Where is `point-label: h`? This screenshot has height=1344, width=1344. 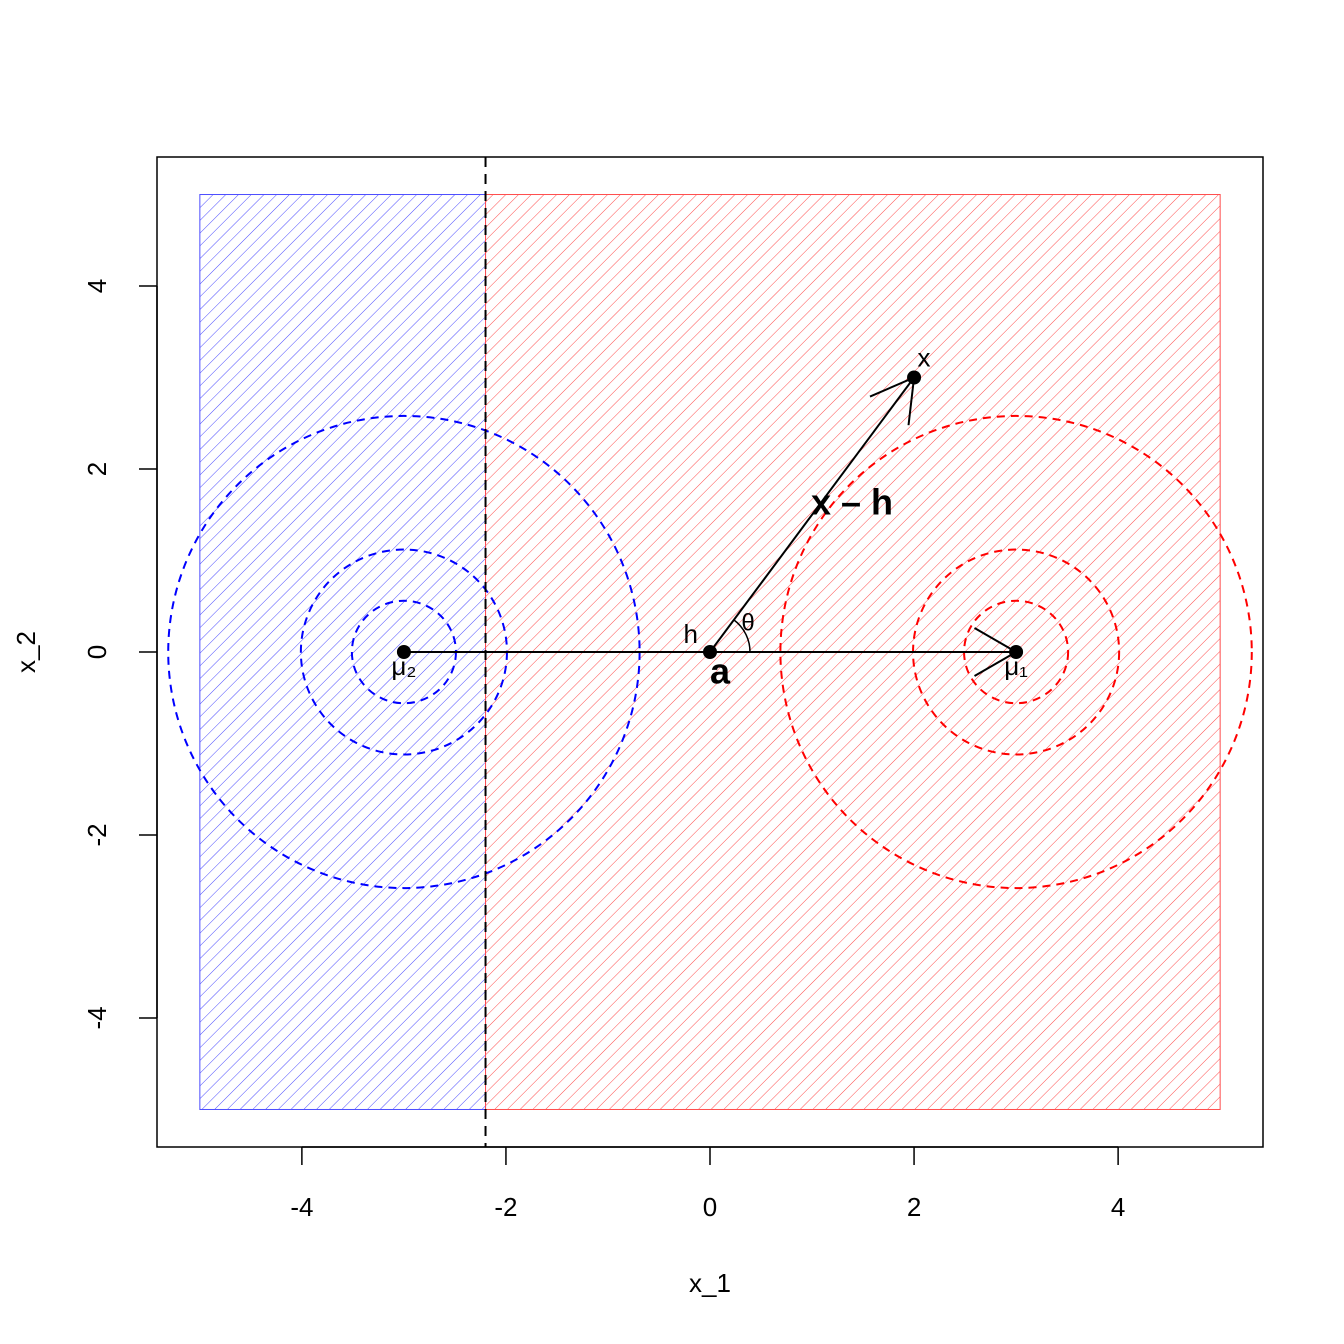
point-label: h is located at coordinates (691, 634).